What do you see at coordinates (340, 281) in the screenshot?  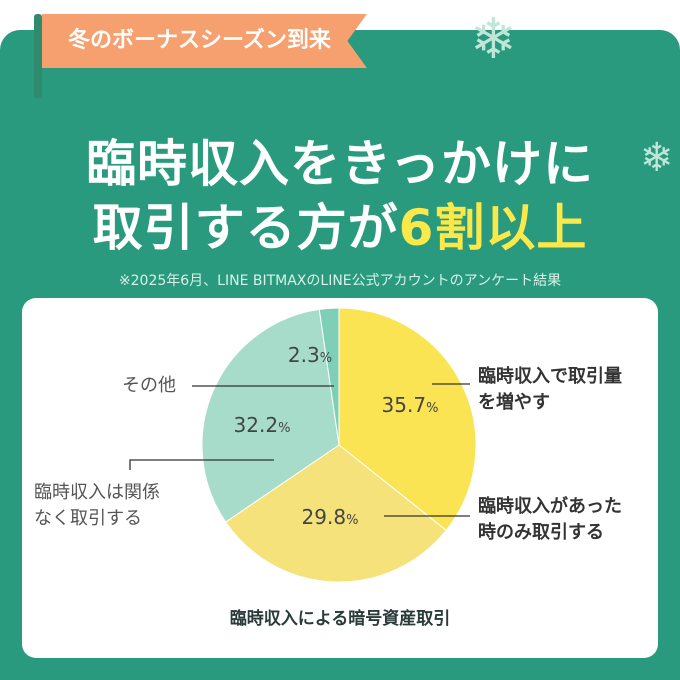 I see `survey-note: ※2025年6月、LINE BITMAXのLINE公式アカウントのアンケート結果` at bounding box center [340, 281].